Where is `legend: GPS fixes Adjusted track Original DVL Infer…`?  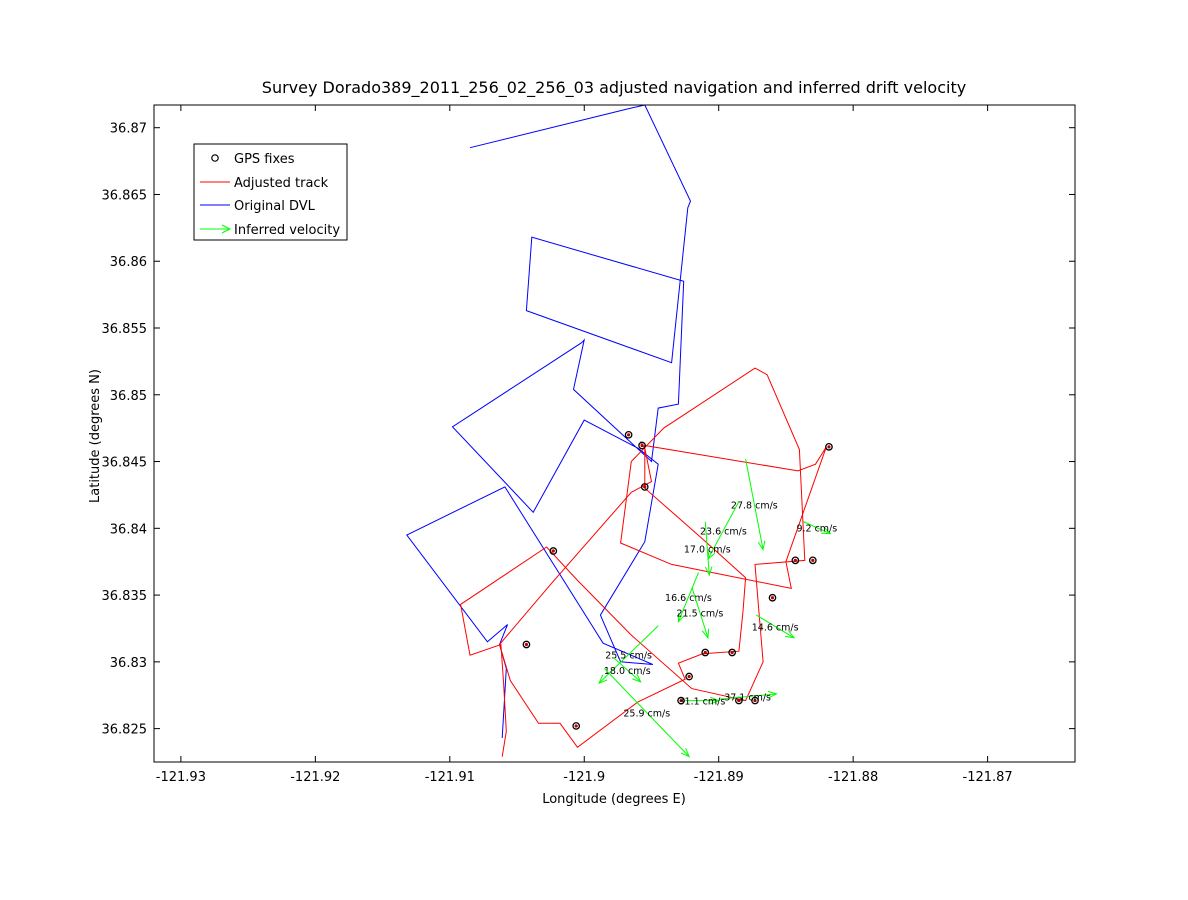
legend: GPS fixes Adjusted track Original DVL Infer… is located at coordinates (270, 192).